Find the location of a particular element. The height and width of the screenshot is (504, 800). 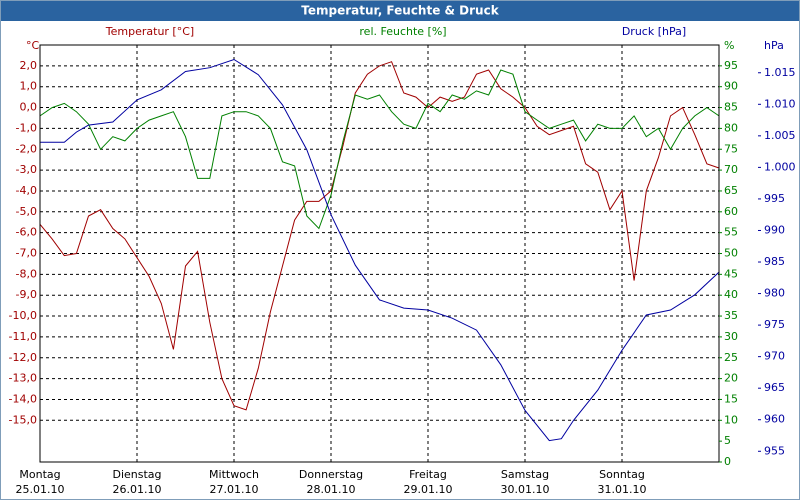

y-tick-label: -10,0 is located at coordinates (23, 315).